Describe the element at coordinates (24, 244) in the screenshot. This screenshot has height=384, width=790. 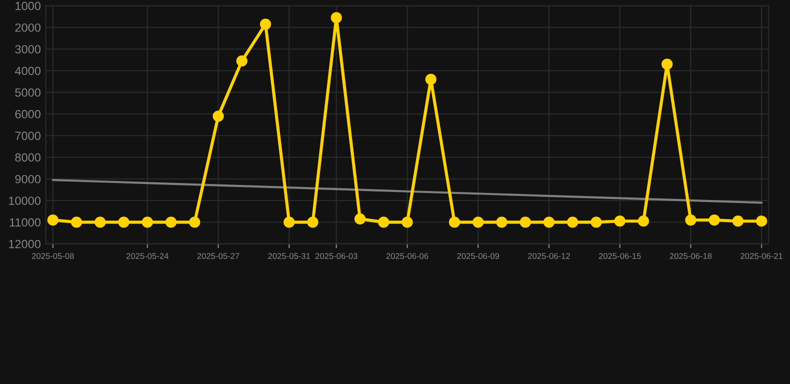
I see `y-tick-label: 12000` at that location.